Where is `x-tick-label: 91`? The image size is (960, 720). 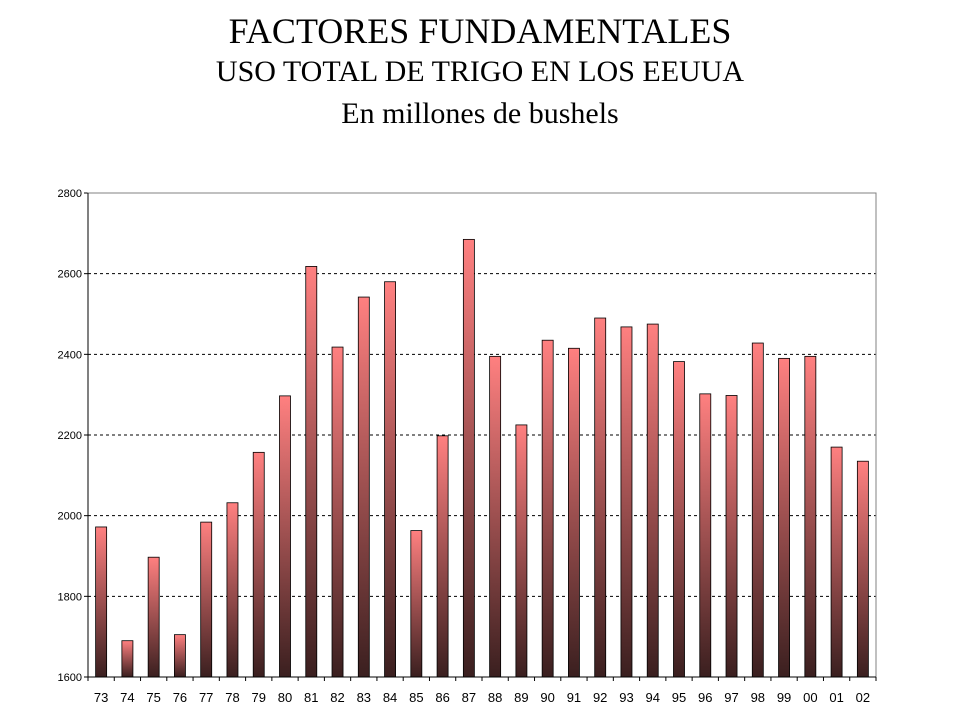 x-tick-label: 91 is located at coordinates (574, 697).